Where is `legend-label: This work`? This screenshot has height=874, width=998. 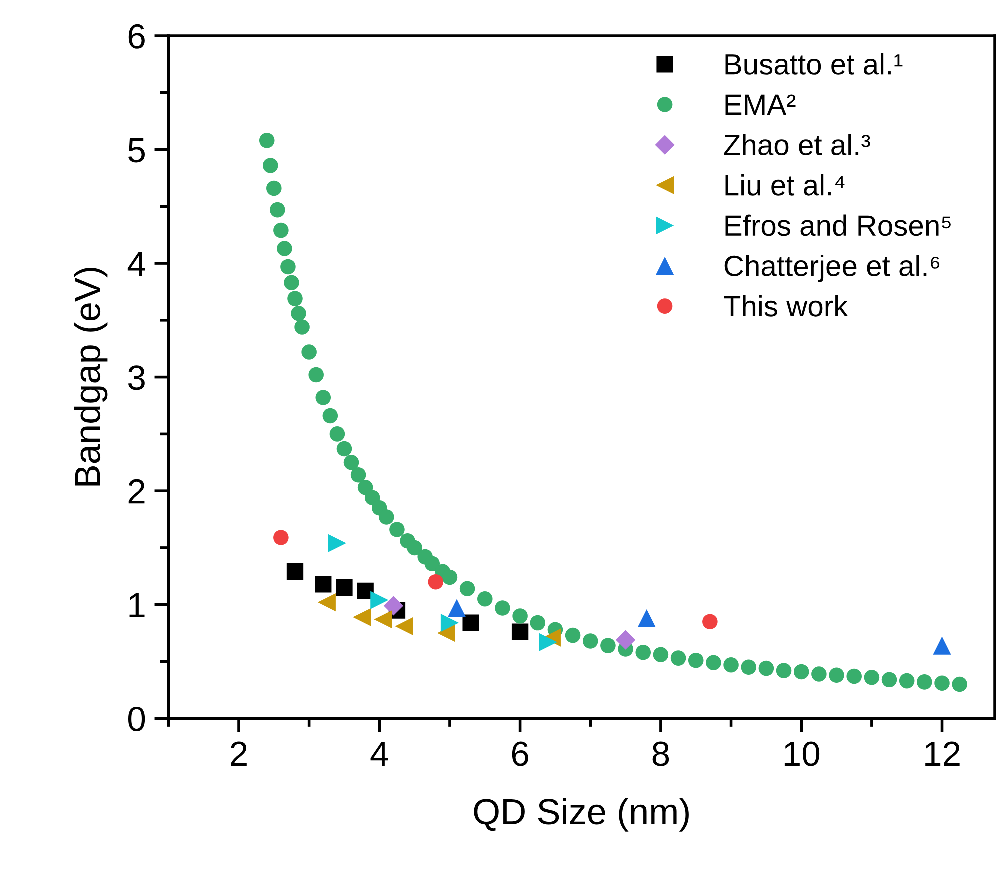 legend-label: This work is located at coordinates (786, 306).